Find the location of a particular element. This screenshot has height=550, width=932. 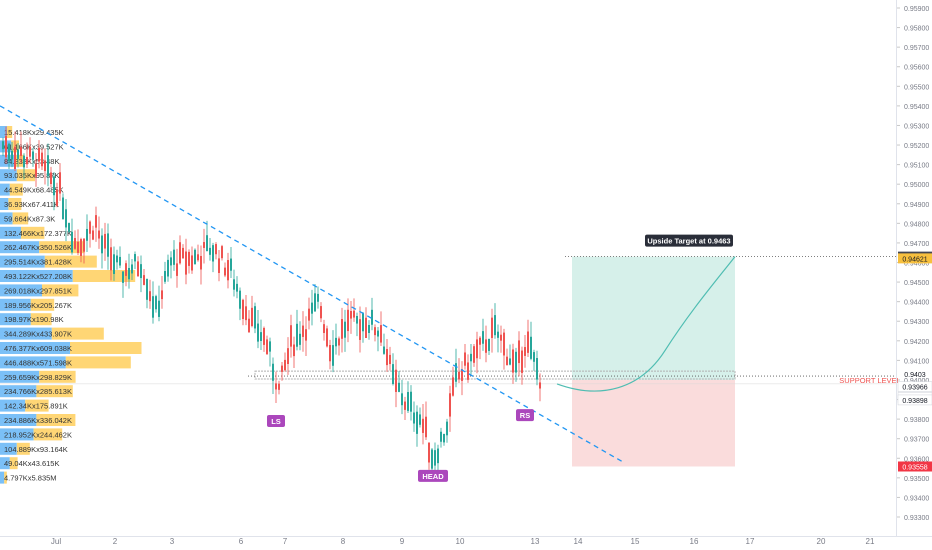

x-tick-label: 9 is located at coordinates (402, 541).